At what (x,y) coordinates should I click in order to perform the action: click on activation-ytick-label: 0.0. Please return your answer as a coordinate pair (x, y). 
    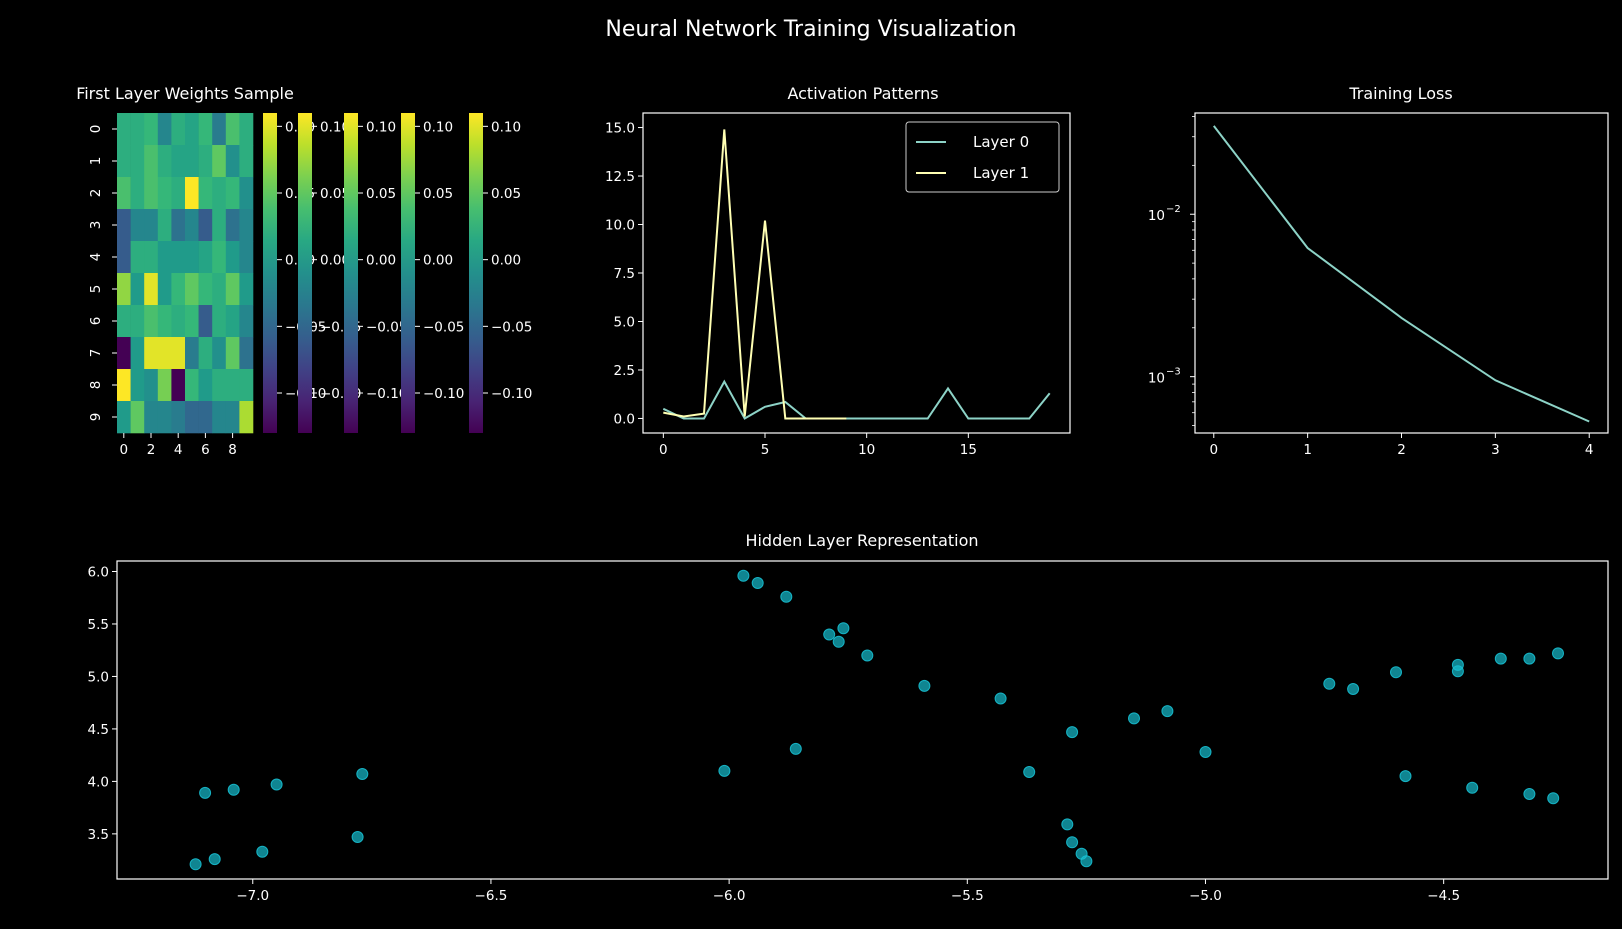
    Looking at the image, I should click on (624, 419).